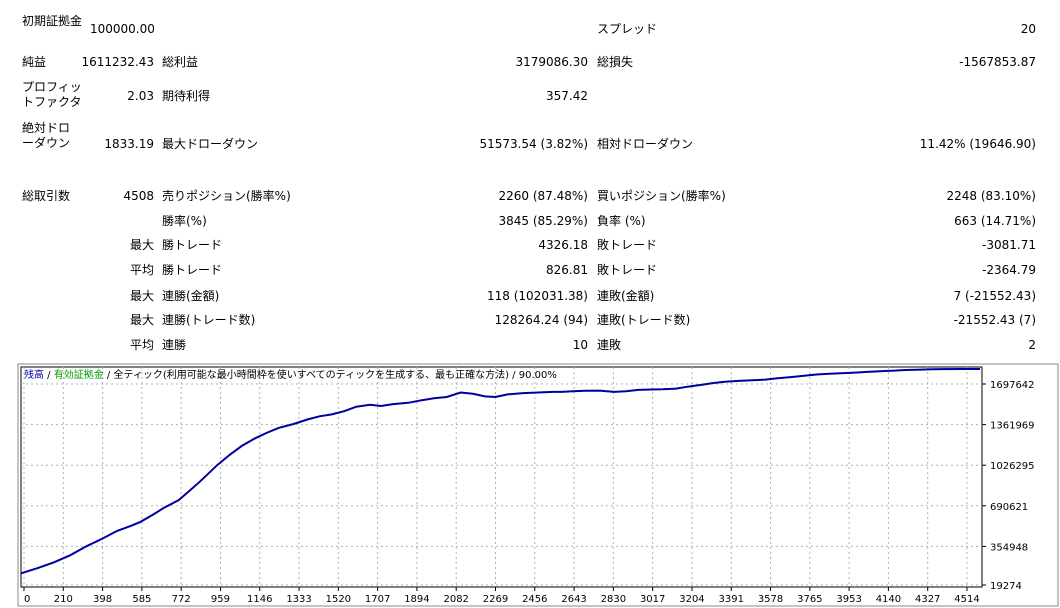 This screenshot has height=608, width=1060. I want to click on max-dd-value: 51573.54 (3.82%), so click(533, 144).